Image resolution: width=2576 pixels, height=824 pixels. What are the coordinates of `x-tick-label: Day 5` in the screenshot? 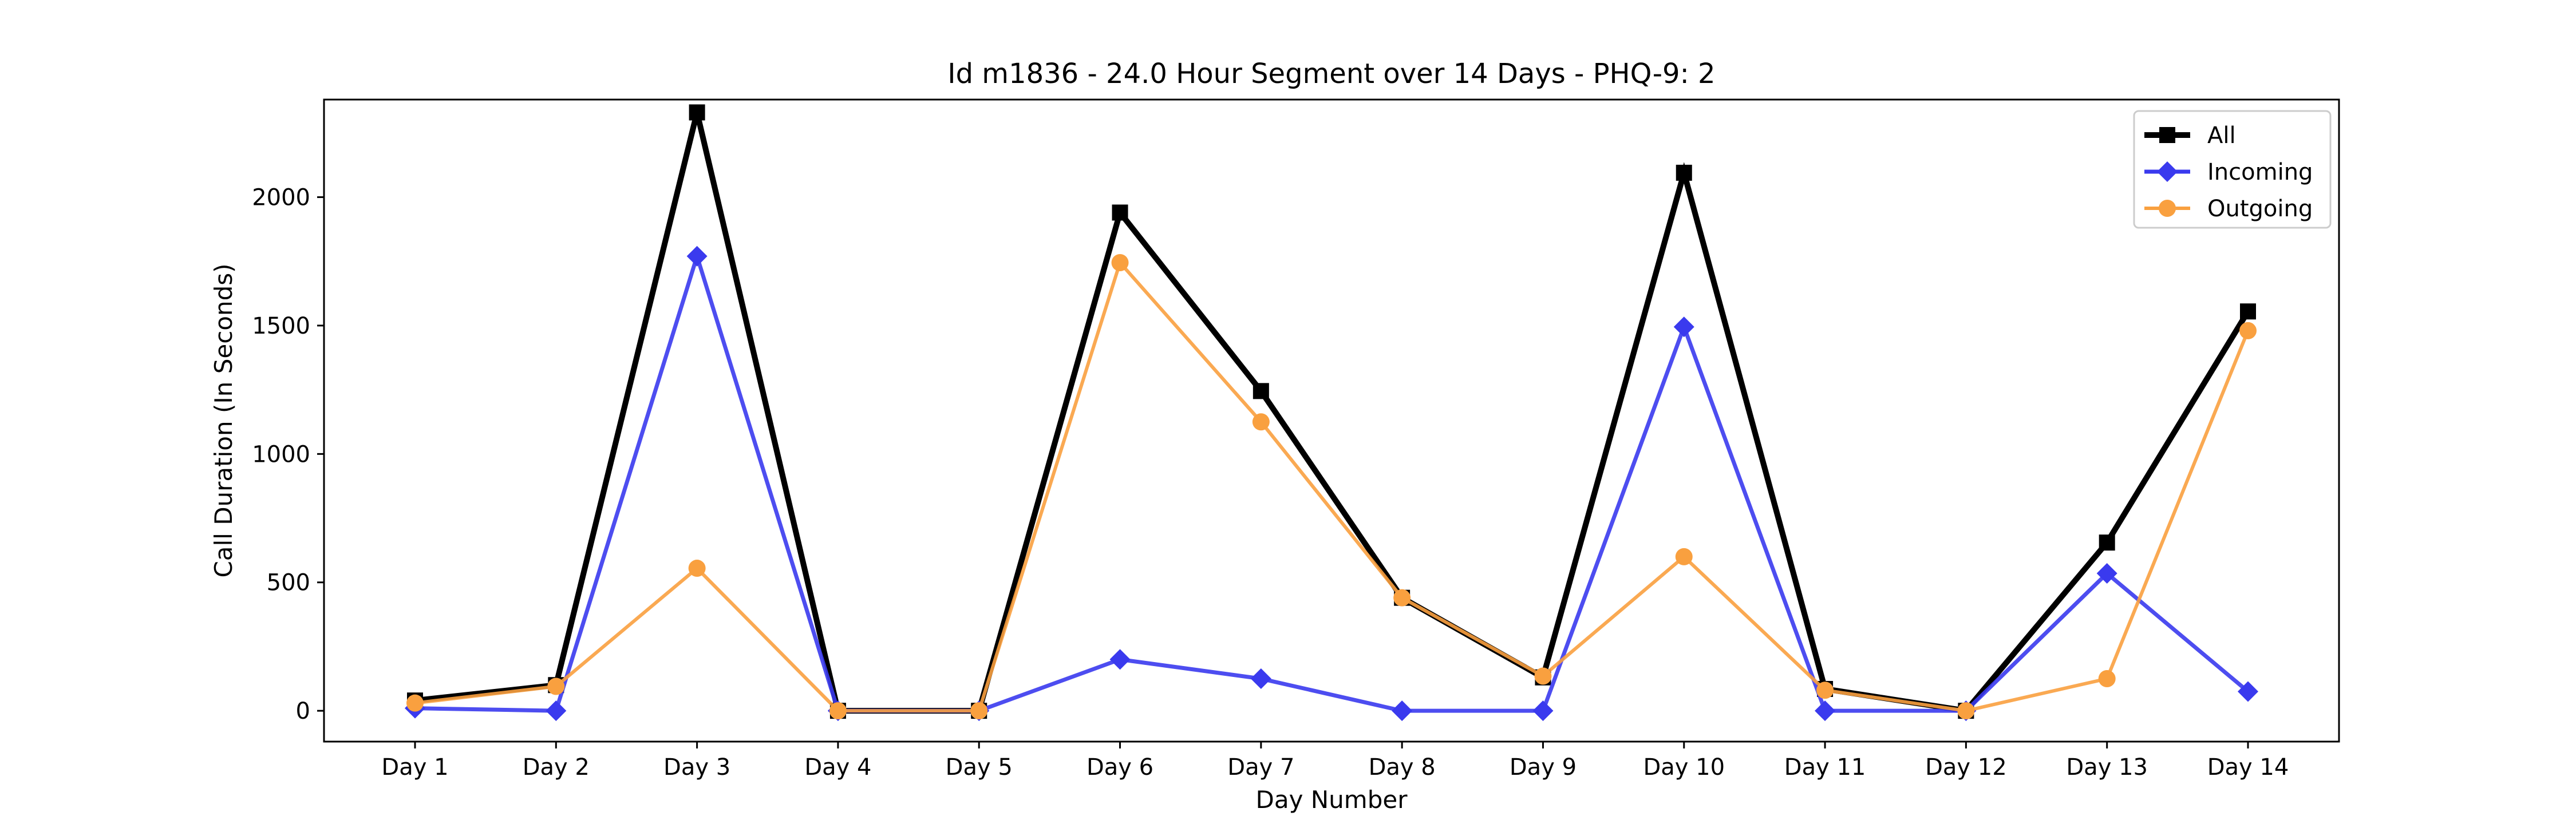 It's located at (979, 767).